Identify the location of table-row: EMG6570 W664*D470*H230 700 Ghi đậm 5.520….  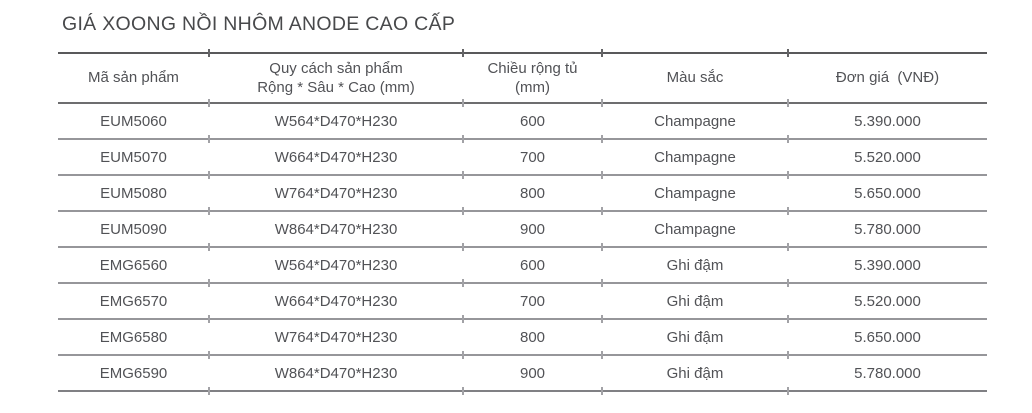
(522, 302).